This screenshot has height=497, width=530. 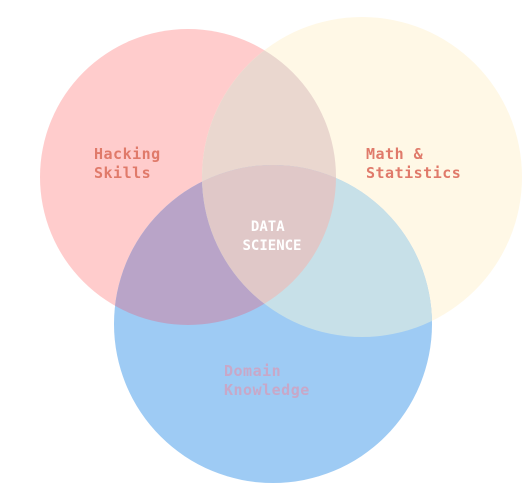 I want to click on data-science-label: DATA SCIENCE, so click(x=271, y=236).